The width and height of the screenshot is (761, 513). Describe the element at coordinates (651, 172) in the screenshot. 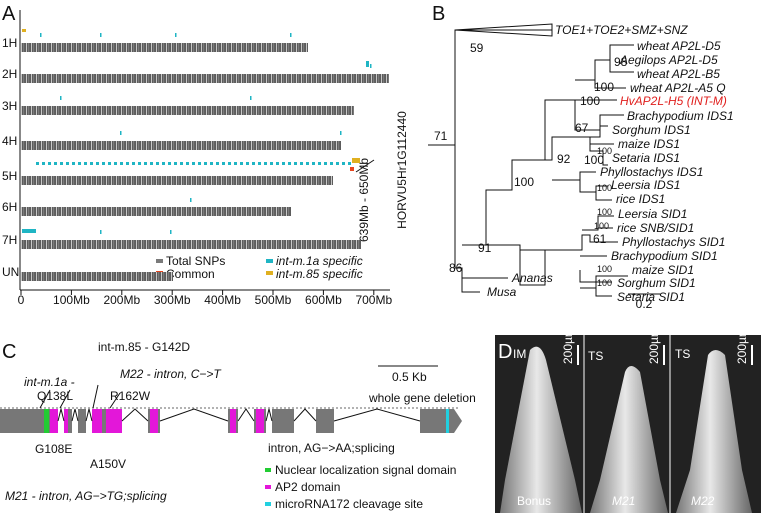

I see `leaf-label: Phyllostachys IDS1` at that location.